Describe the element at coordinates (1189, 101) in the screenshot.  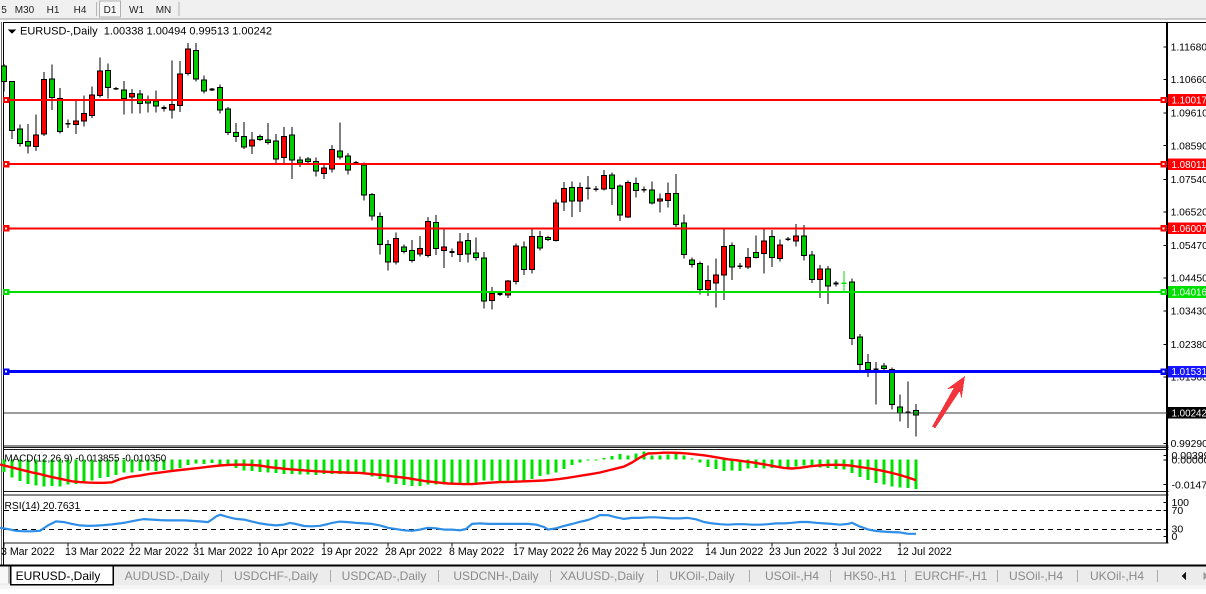
I see `svg-text: 1.10017` at that location.